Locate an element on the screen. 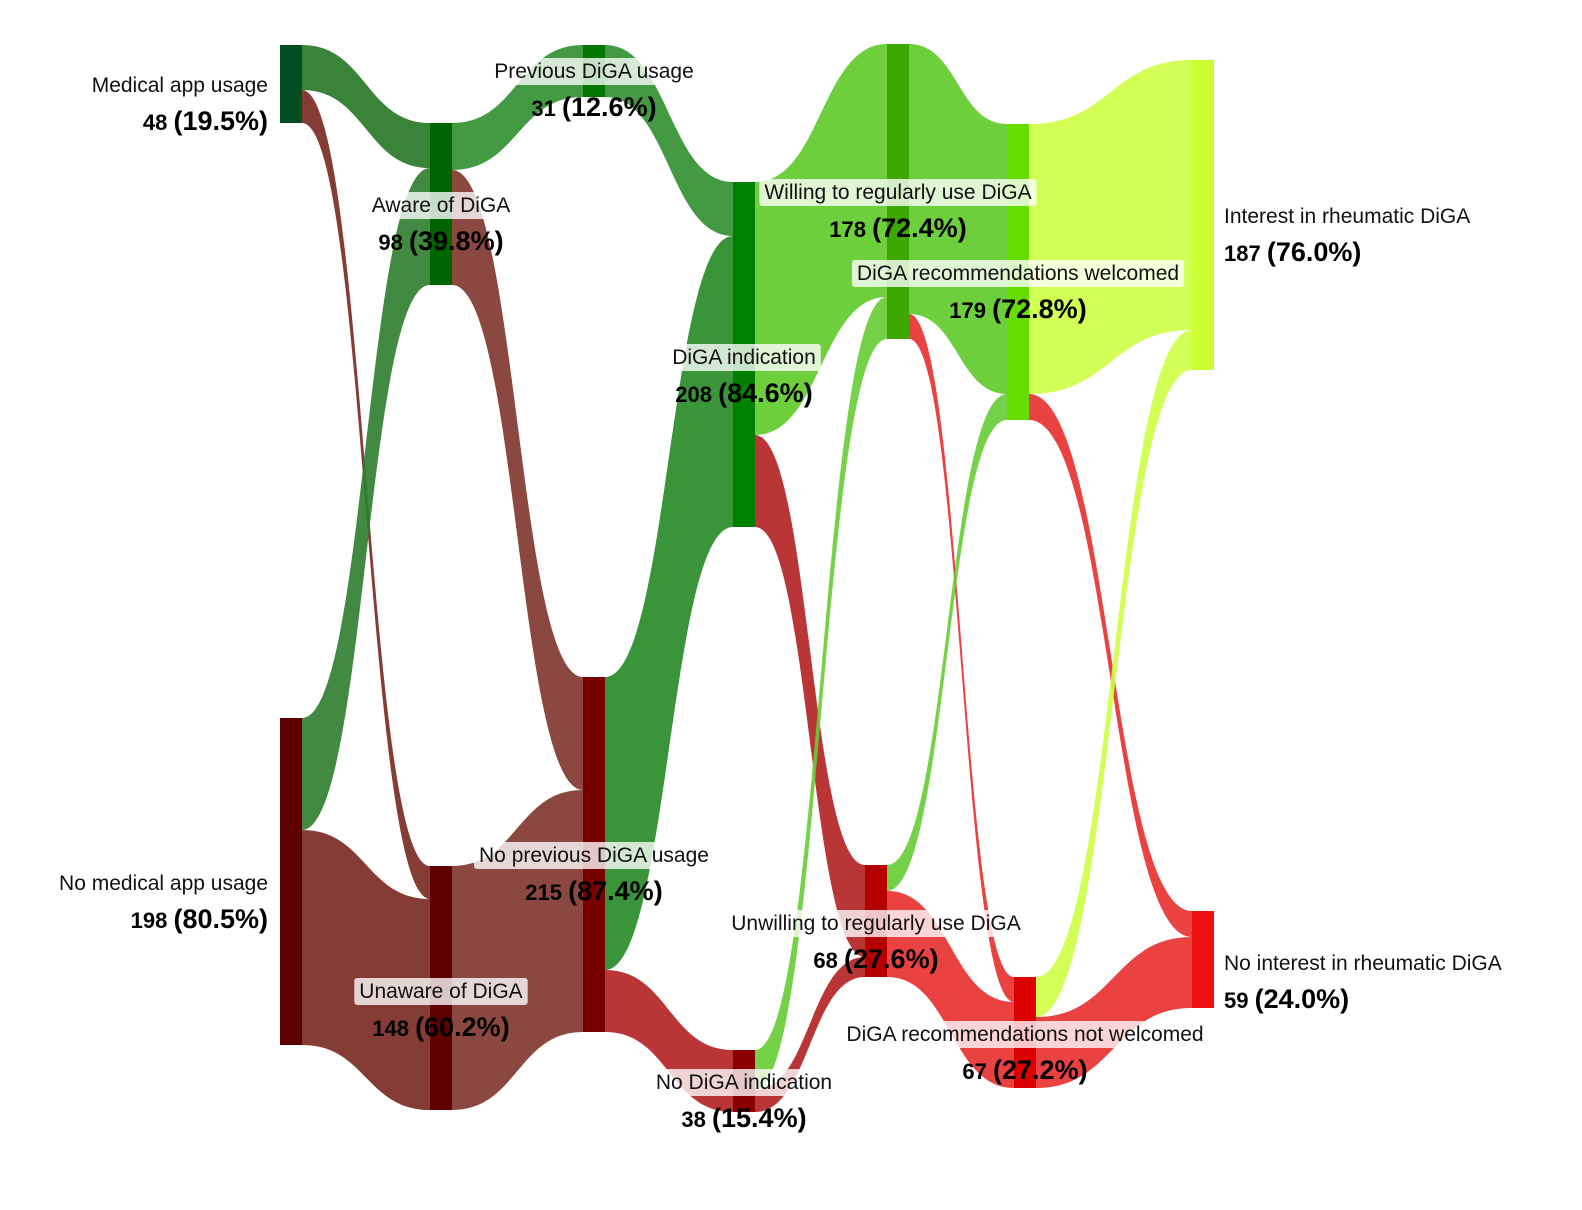 The height and width of the screenshot is (1210, 1582). node-name: Unwilling to regularly use DiGA is located at coordinates (875, 923).